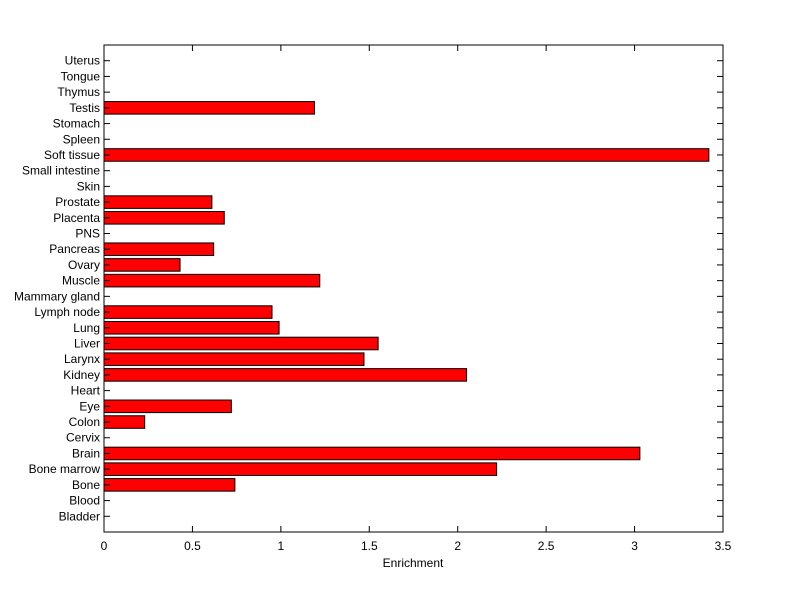 The width and height of the screenshot is (800, 599). Describe the element at coordinates (124, 422) in the screenshot. I see `bar-colon` at that location.